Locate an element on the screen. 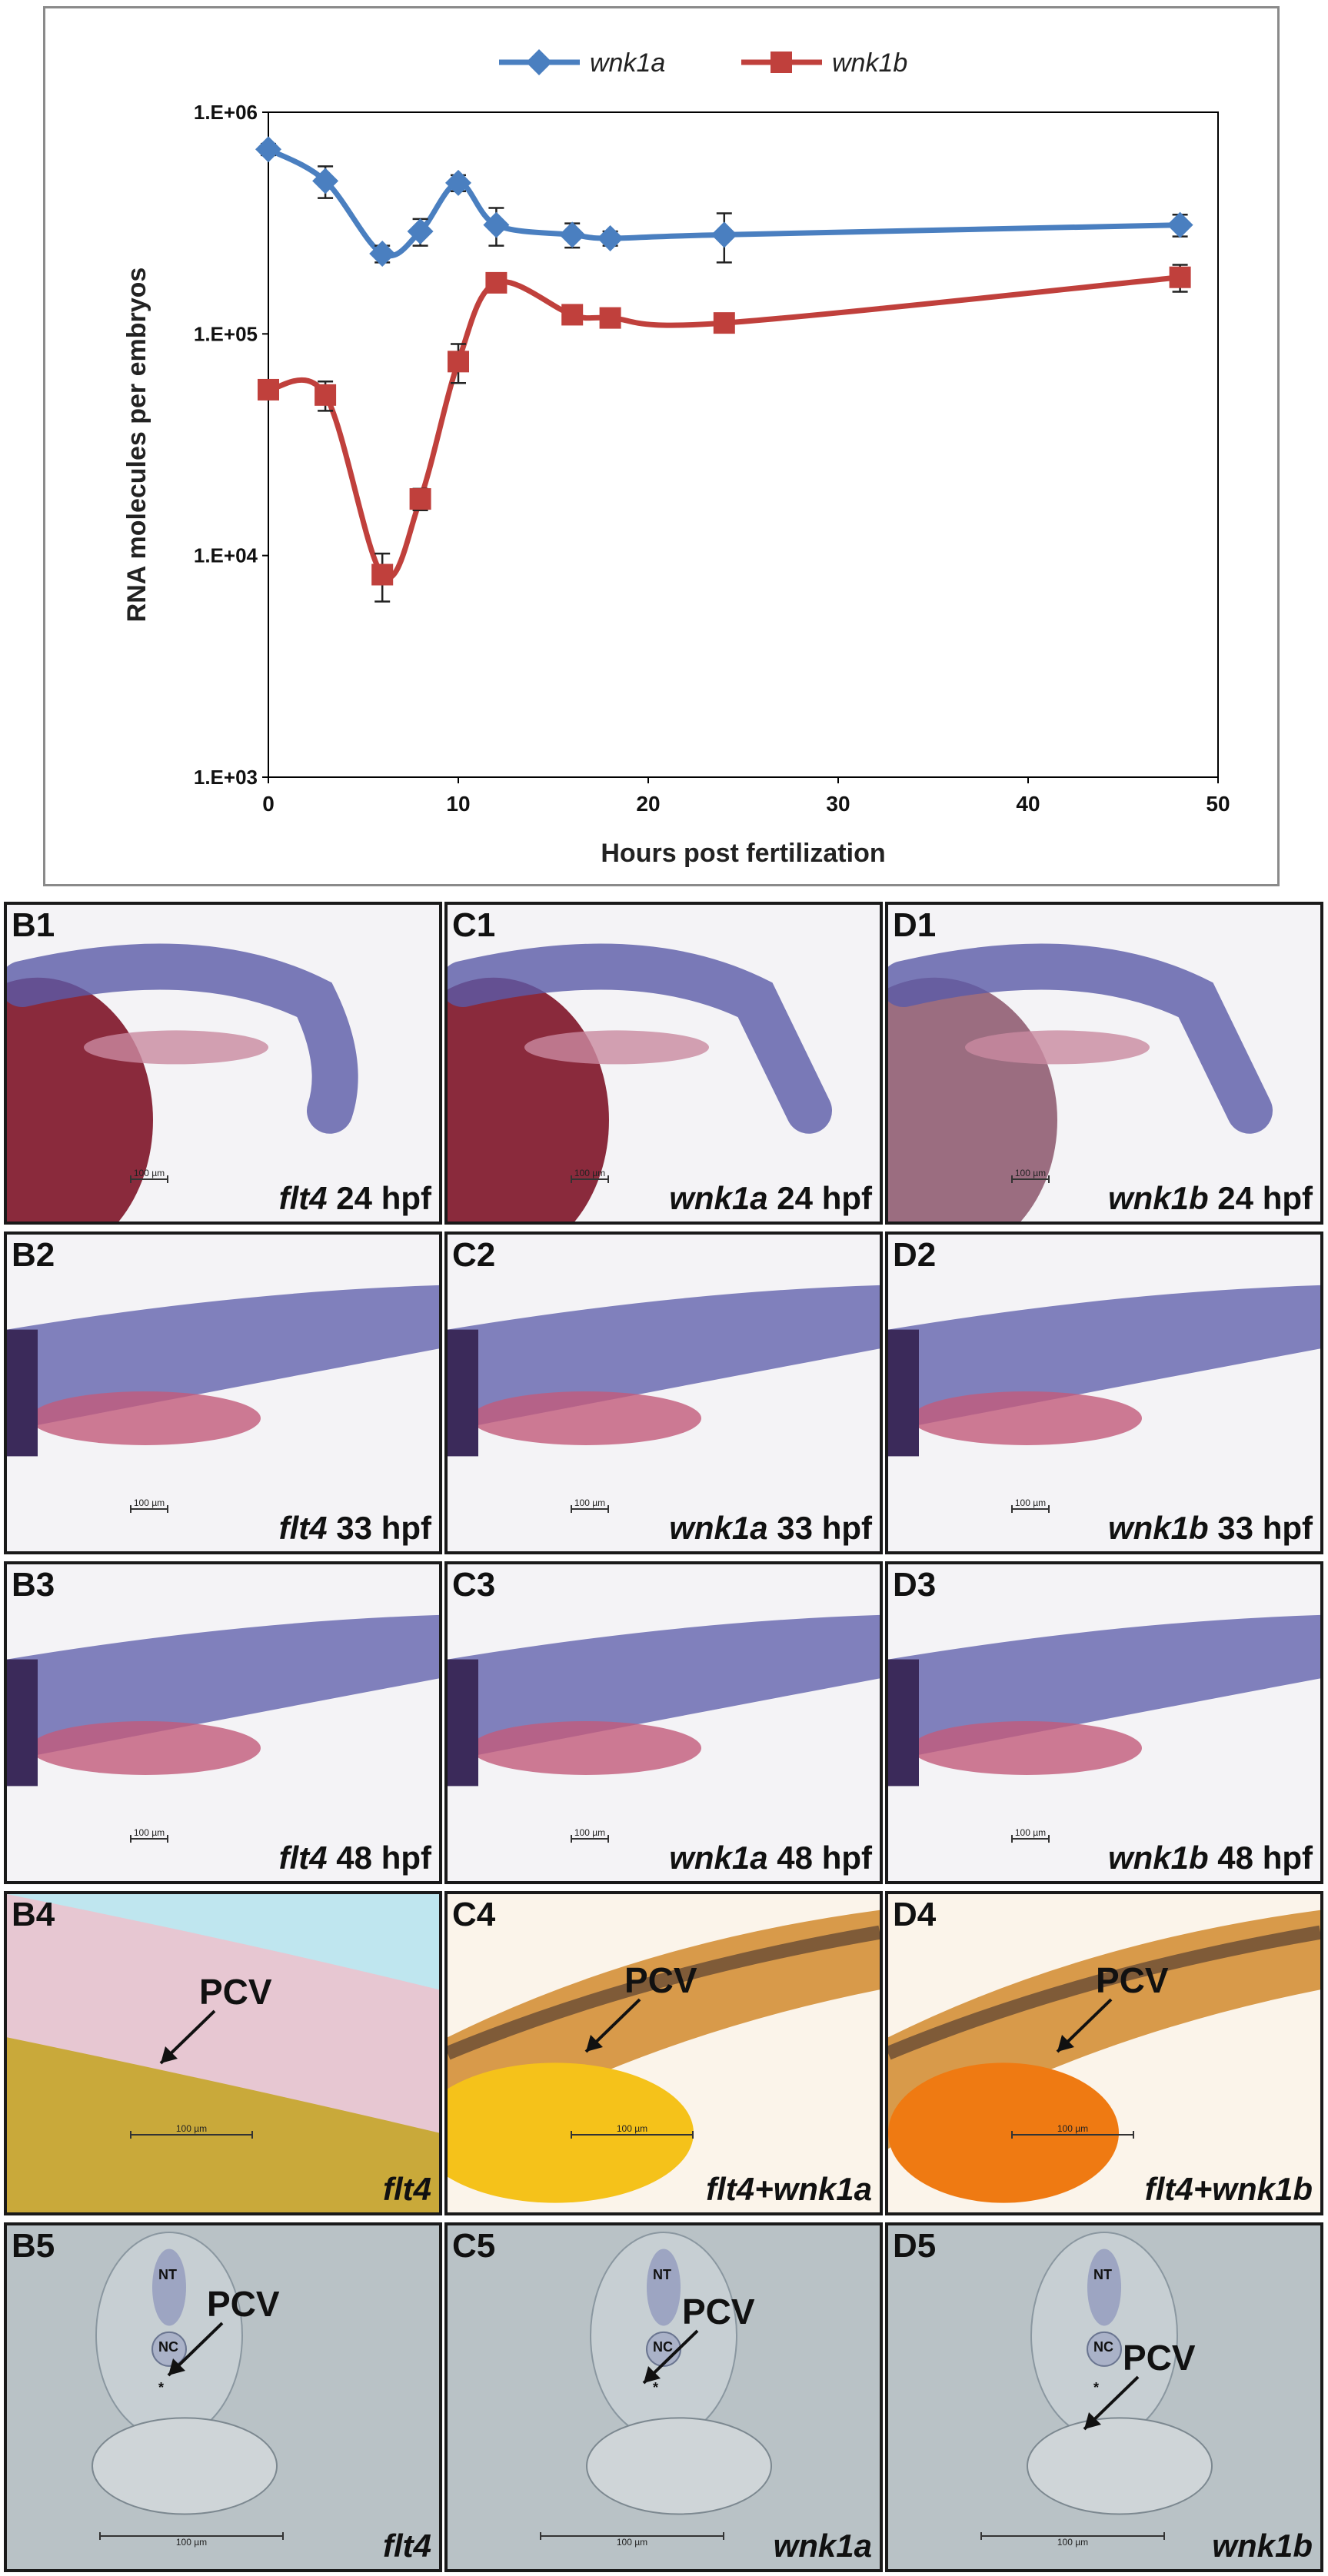 The height and width of the screenshot is (2576, 1328). image-panel-b1: B1 flt4 24 hpf 100 µm is located at coordinates (223, 1063).